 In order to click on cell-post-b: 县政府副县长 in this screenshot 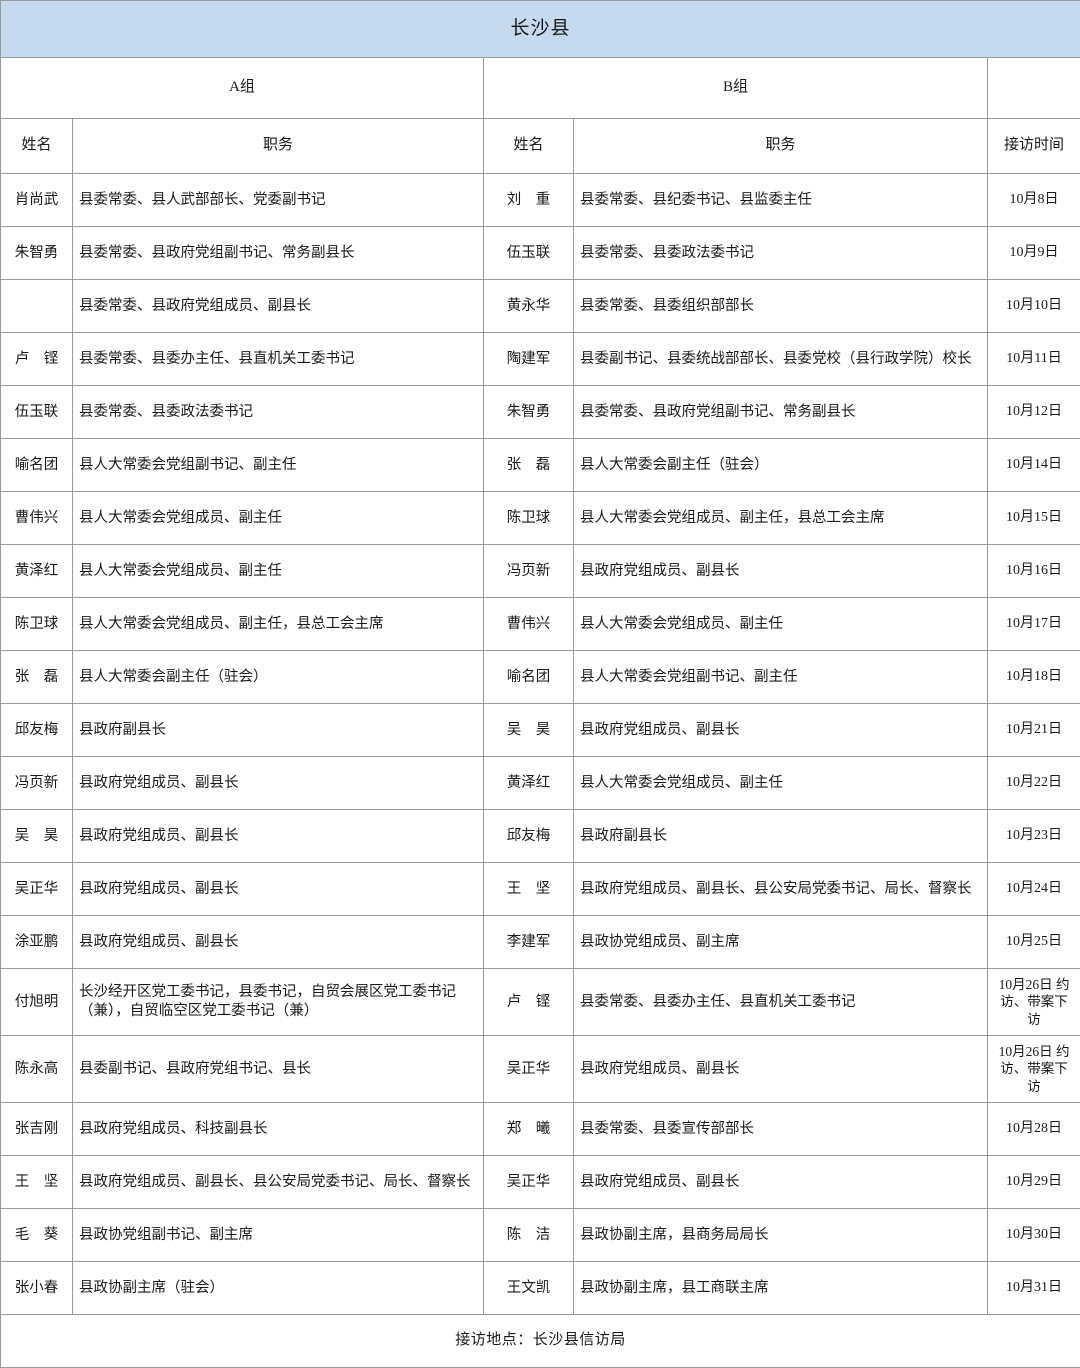, I will do `click(781, 836)`.